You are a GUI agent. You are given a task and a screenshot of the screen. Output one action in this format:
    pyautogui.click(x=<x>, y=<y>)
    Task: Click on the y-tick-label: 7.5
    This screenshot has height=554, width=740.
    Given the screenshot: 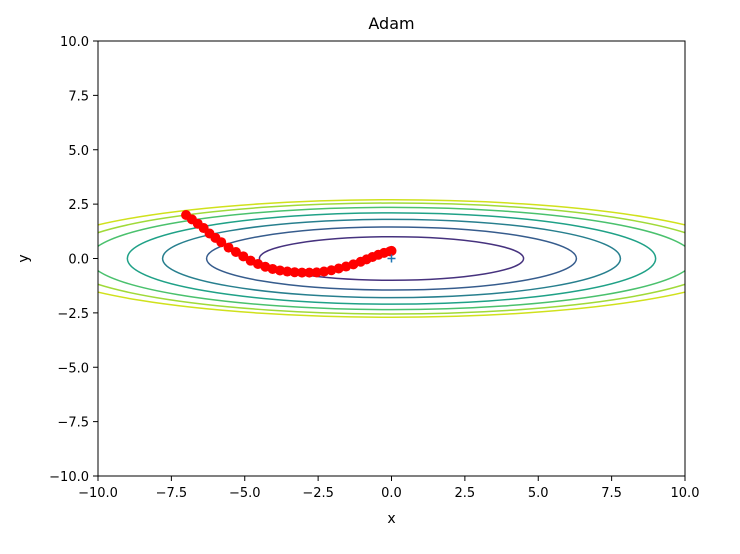 What is the action you would take?
    pyautogui.click(x=78, y=96)
    